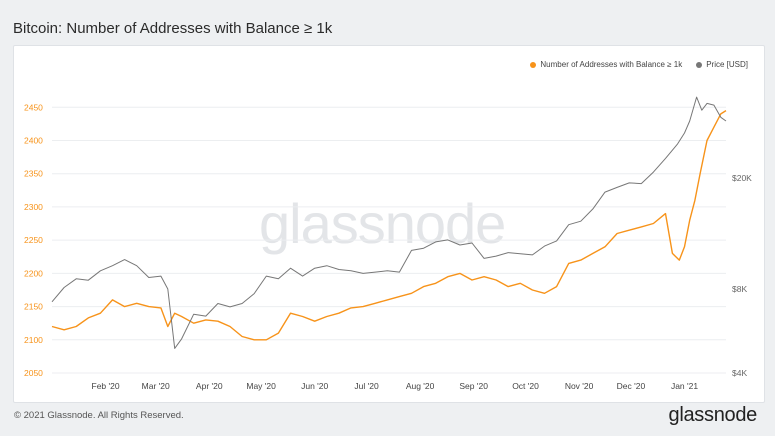 This screenshot has width=775, height=436. I want to click on x-tick-label: Dec '20, so click(631, 386).